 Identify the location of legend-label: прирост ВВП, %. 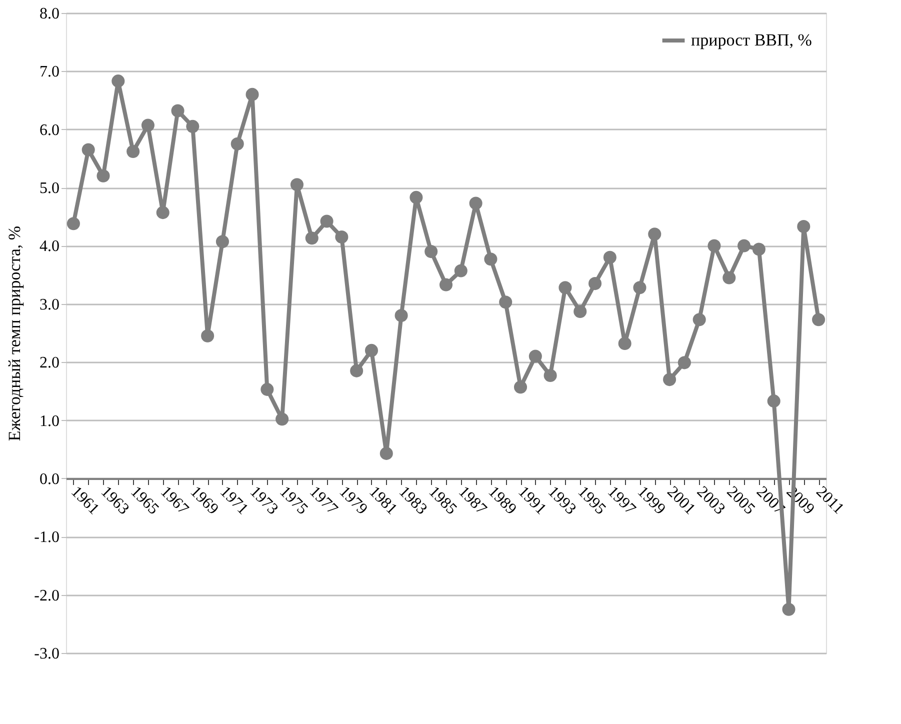
(751, 40).